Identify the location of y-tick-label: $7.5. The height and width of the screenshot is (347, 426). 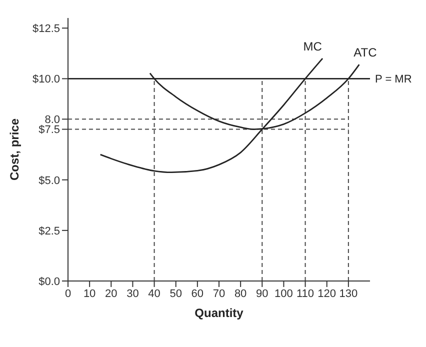
(49, 130).